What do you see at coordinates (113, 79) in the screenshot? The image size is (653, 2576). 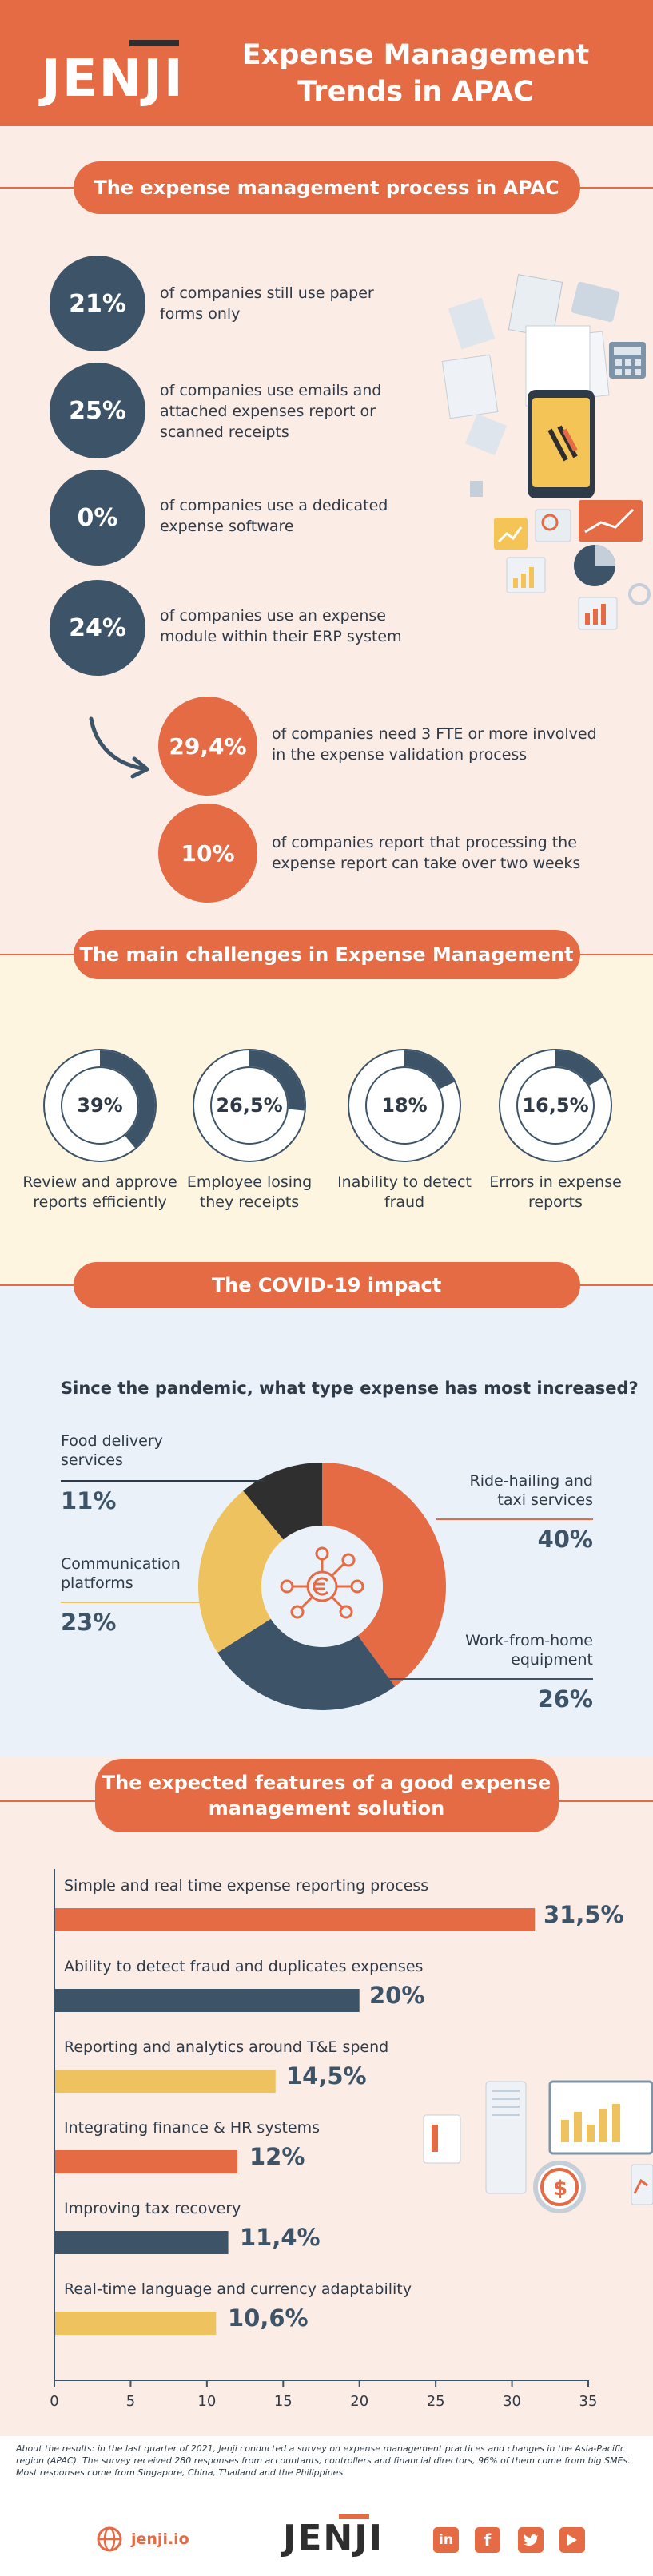 I see `brand-logo: JENJI` at bounding box center [113, 79].